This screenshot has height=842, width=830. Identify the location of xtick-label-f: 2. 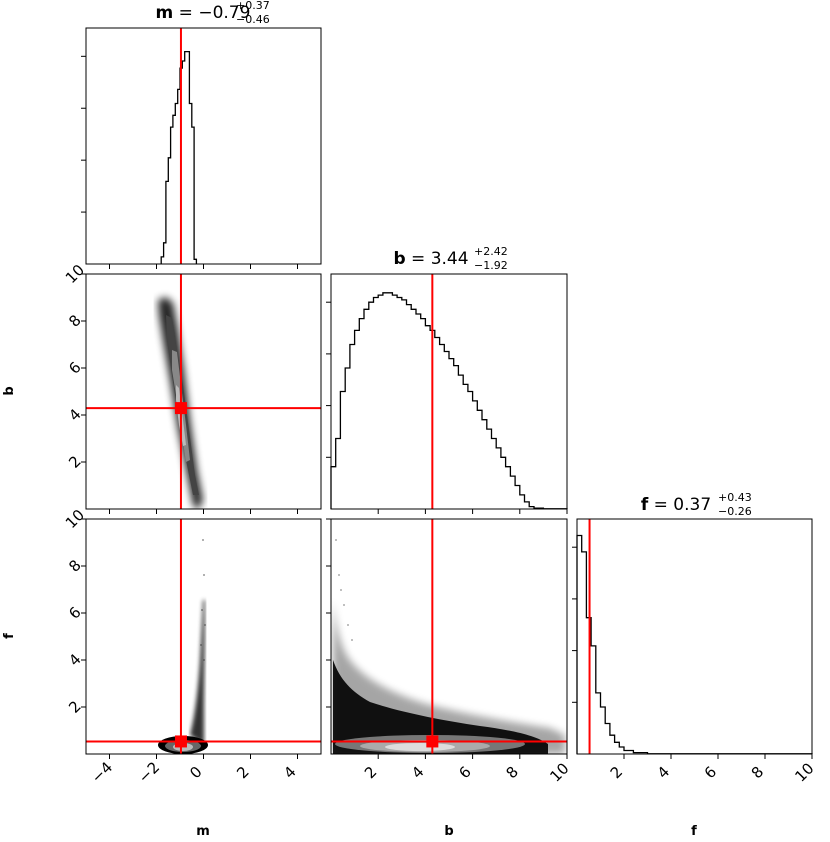
(616, 772).